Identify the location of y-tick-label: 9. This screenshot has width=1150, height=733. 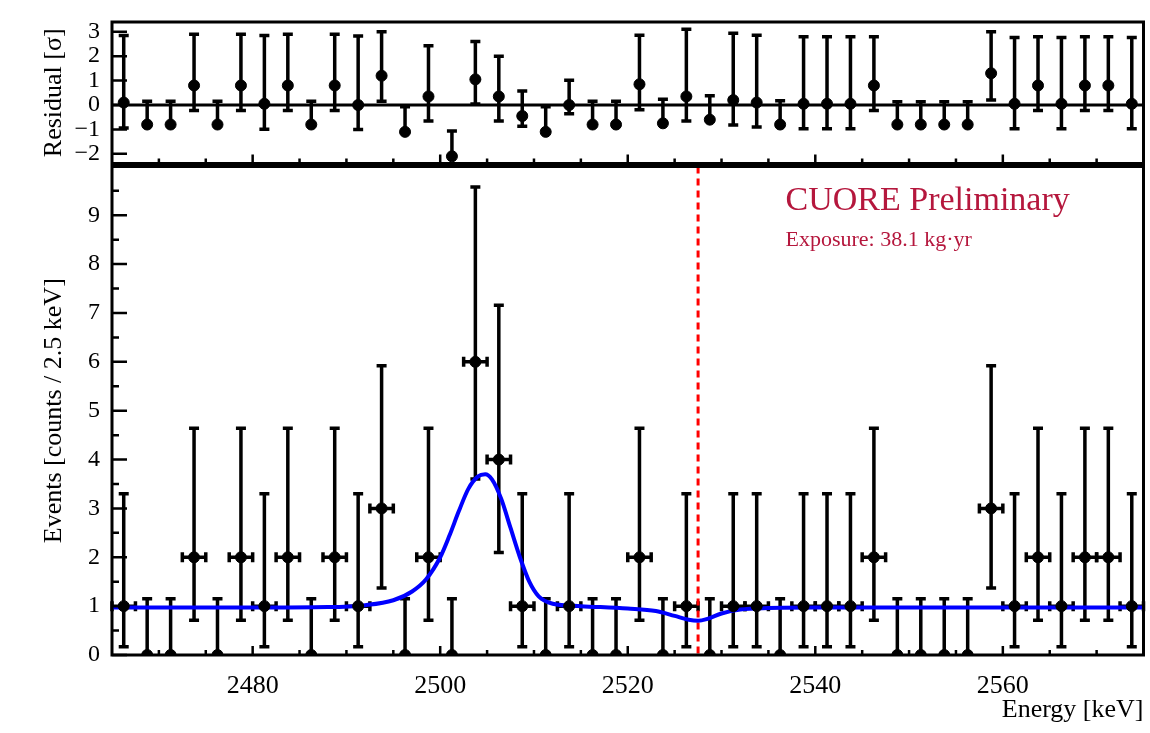
(94, 213).